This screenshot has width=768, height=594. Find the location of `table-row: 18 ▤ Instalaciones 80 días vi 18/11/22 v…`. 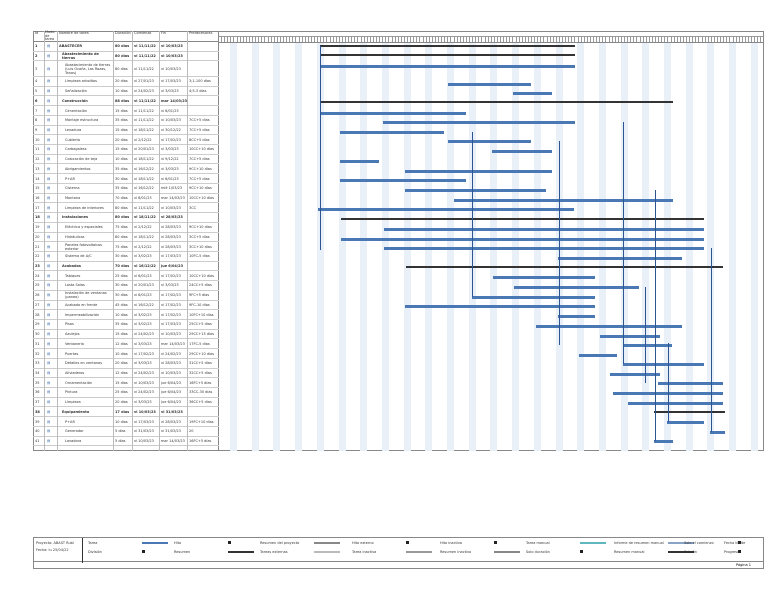

table-row: 18 ▤ Instalaciones 80 días vi 18/11/22 v… is located at coordinates (126, 218).